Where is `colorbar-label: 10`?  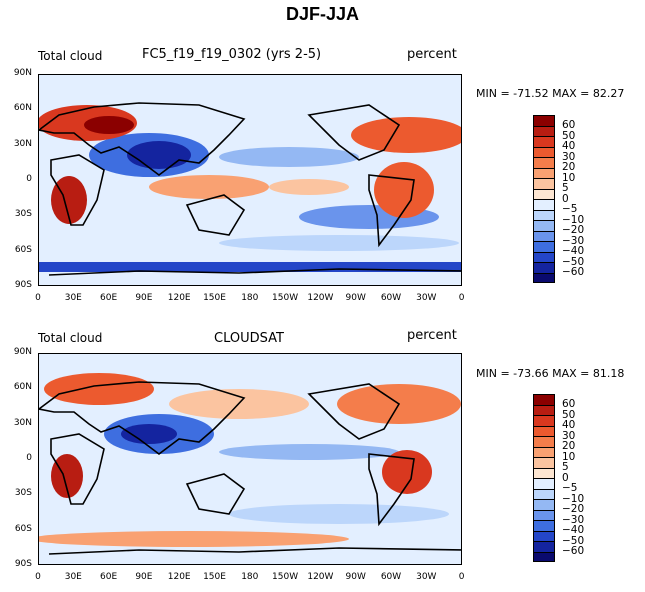
colorbar-label: 10 is located at coordinates (569, 177).